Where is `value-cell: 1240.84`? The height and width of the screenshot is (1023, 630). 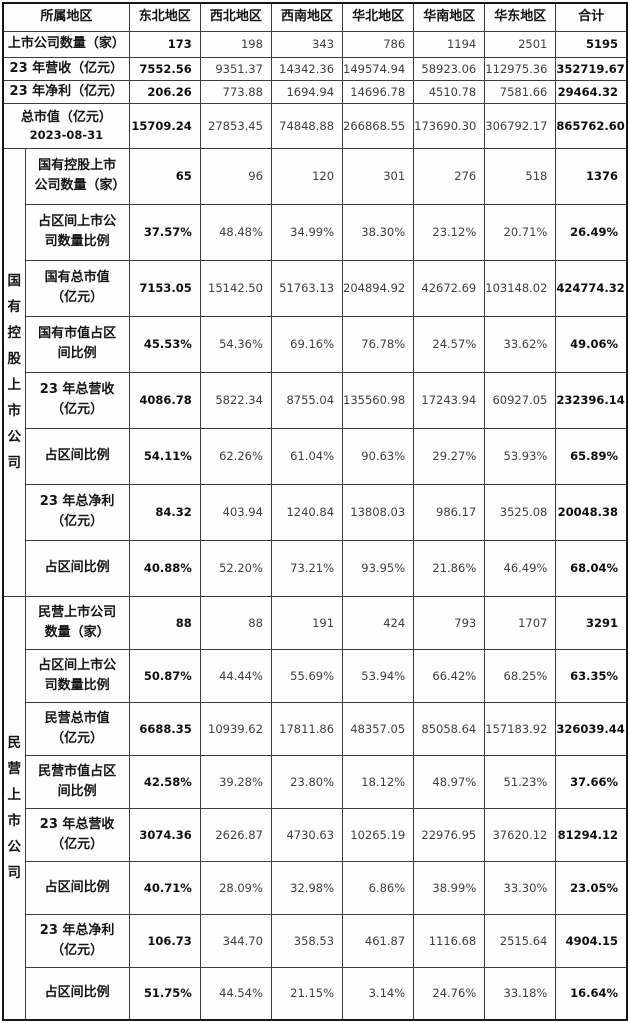
value-cell: 1240.84 is located at coordinates (307, 512).